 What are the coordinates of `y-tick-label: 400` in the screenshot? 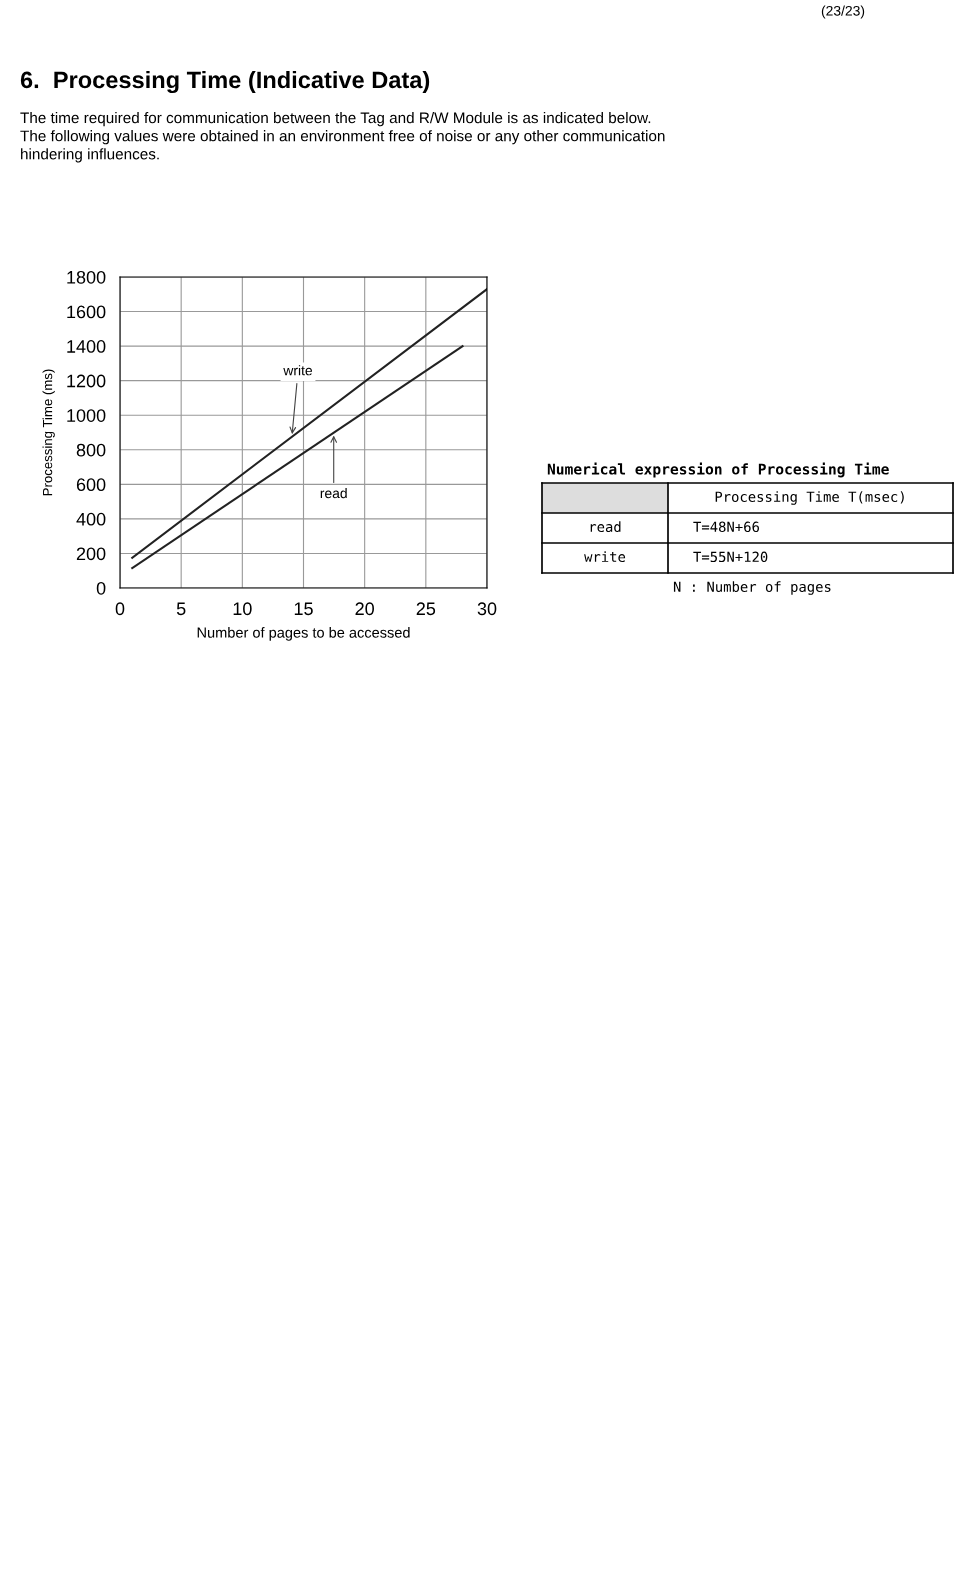 It's located at (91, 519).